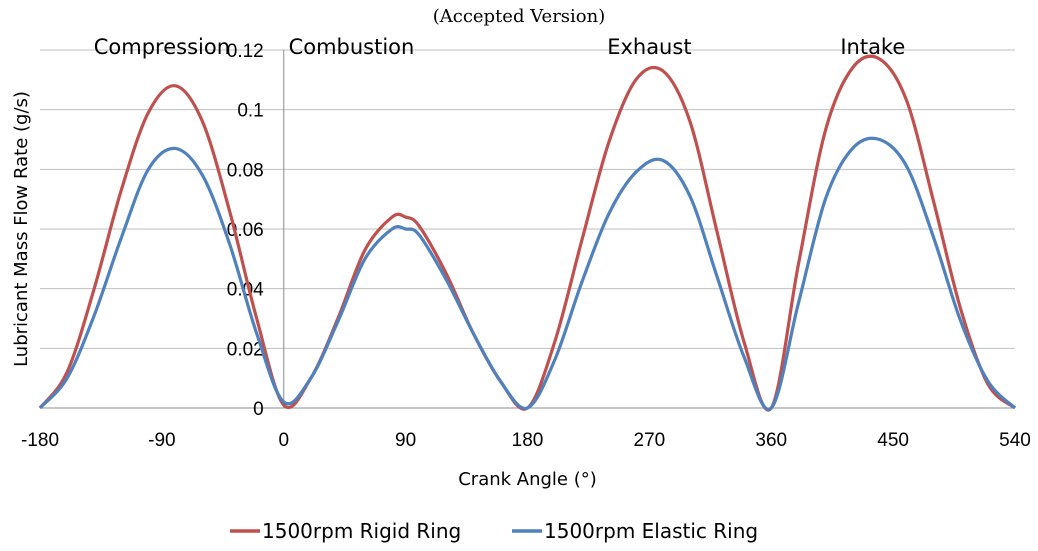 The width and height of the screenshot is (1038, 551). Describe the element at coordinates (283, 440) in the screenshot. I see `x-tick-label: 0` at that location.